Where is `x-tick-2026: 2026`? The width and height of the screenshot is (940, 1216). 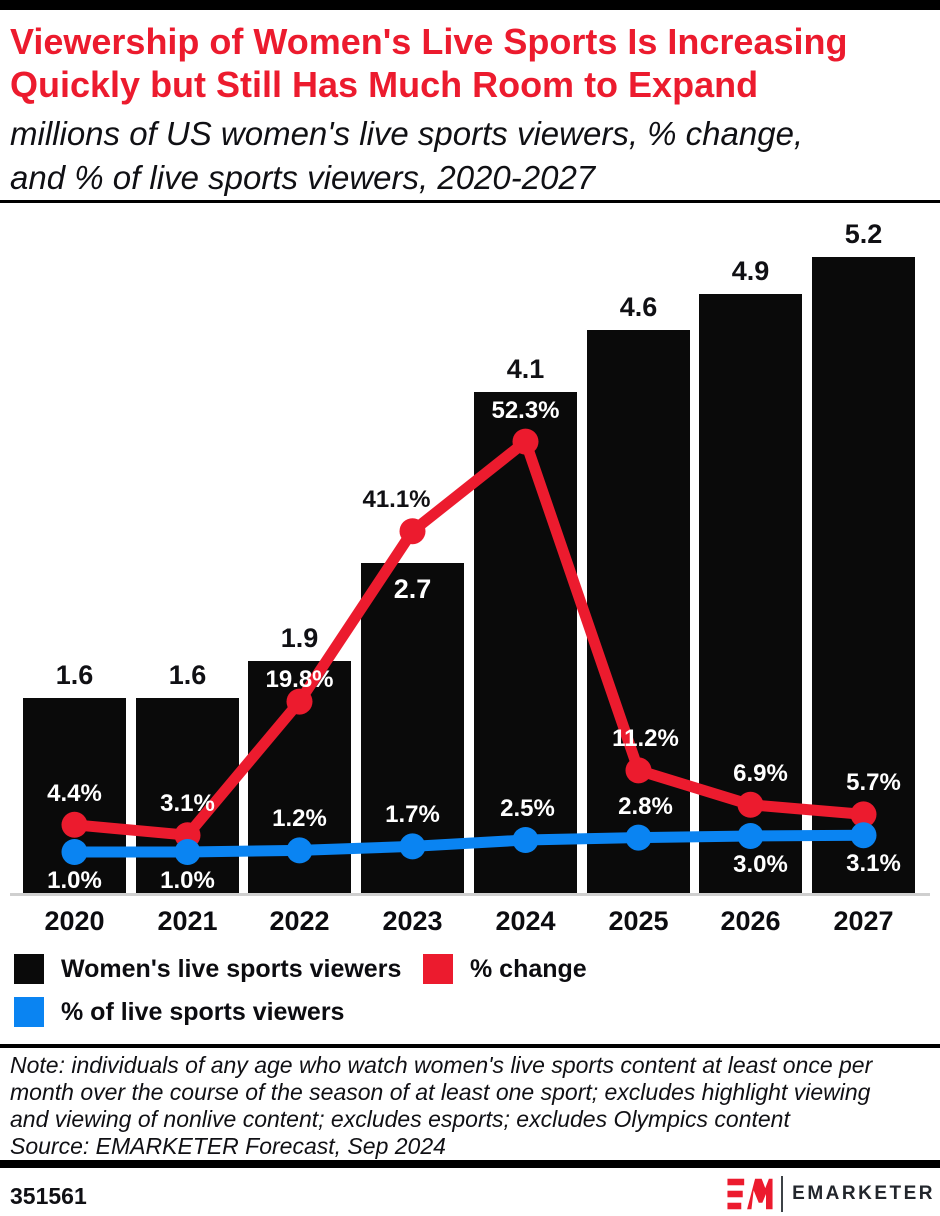
x-tick-2026: 2026 is located at coordinates (750, 921).